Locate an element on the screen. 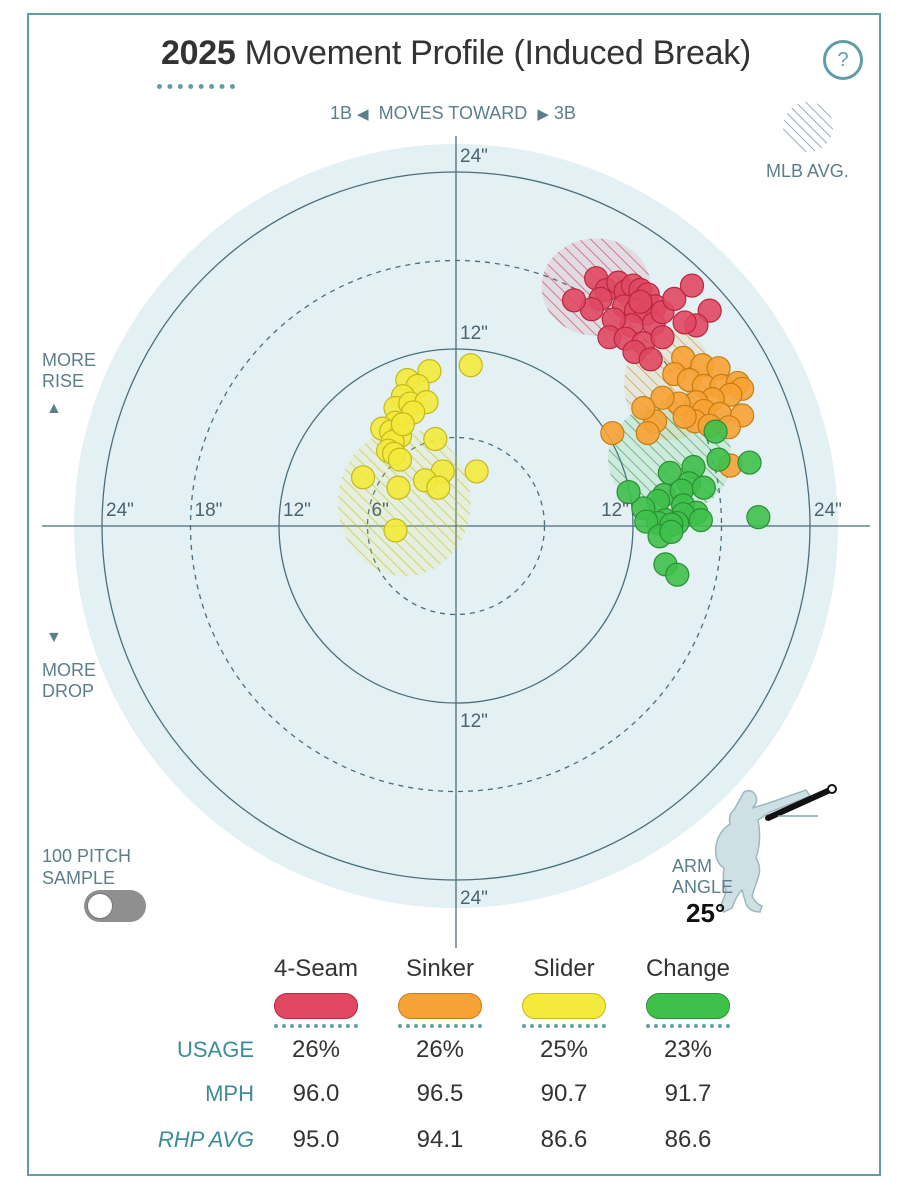 This screenshot has height=1200, width=912. title-underline is located at coordinates (196, 86).